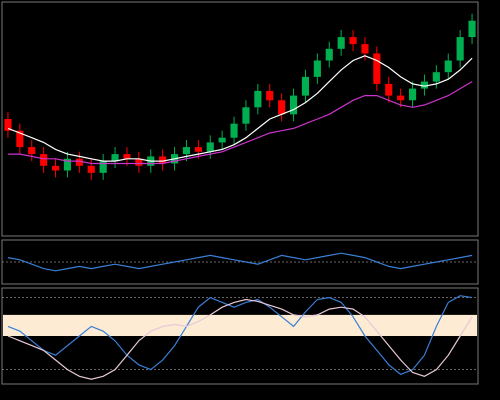 This screenshot has height=400, width=500. I want to click on band, so click(240, 325).